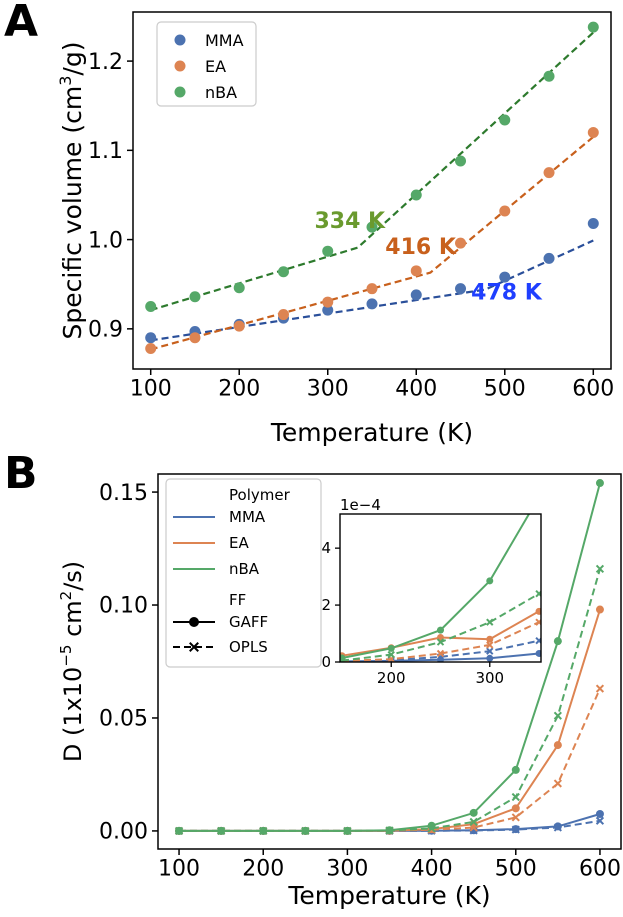  I want to click on a-y-axis-label-part: /g), so click(72, 59).